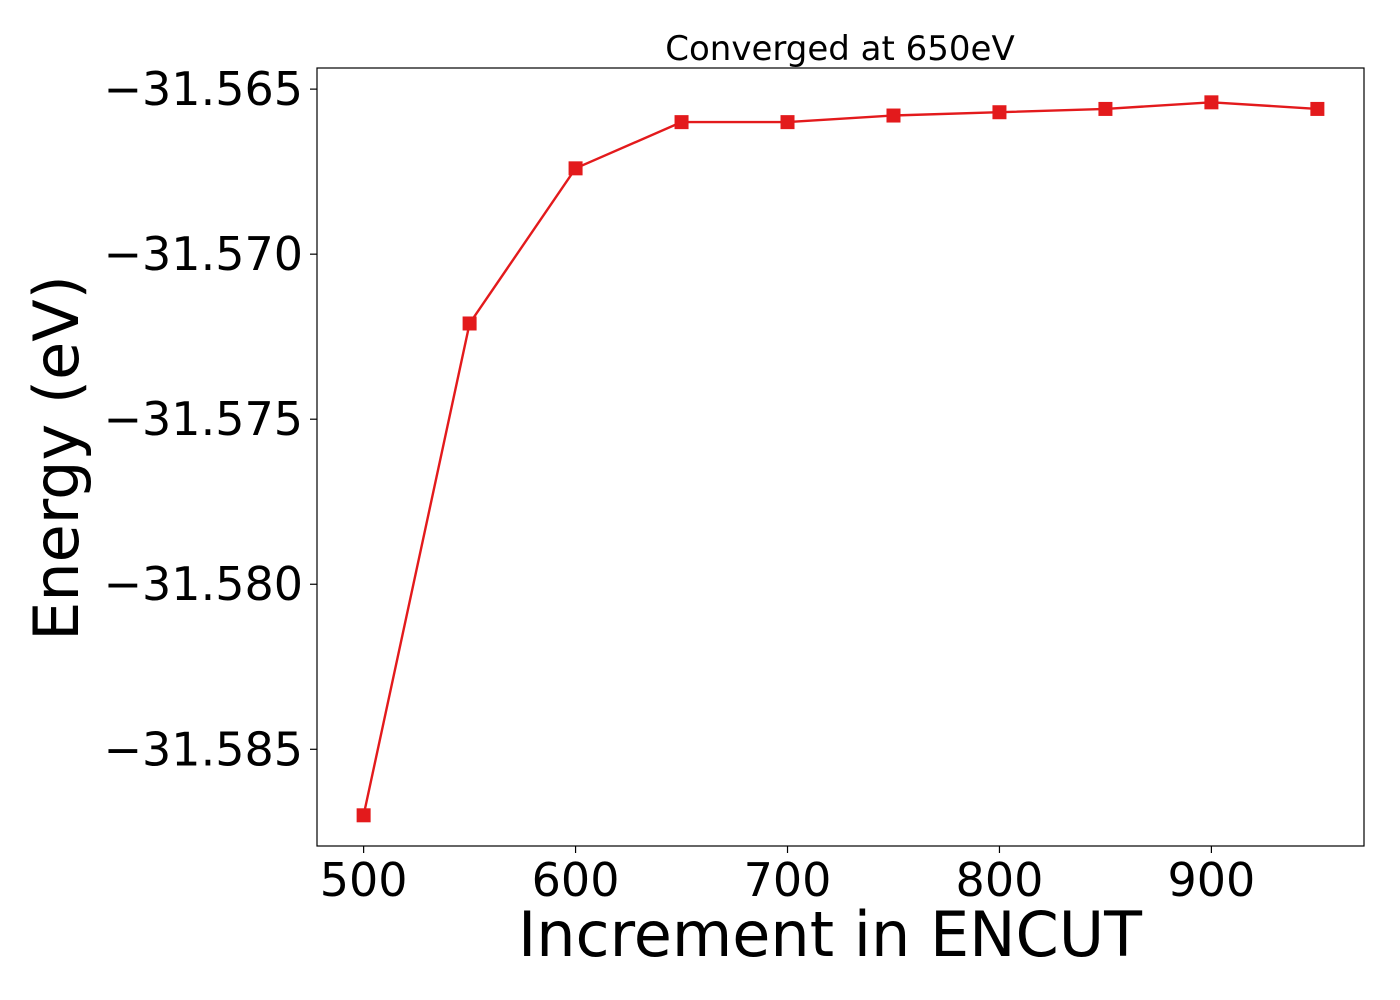 Image resolution: width=1400 pixels, height=1000 pixels. Describe the element at coordinates (364, 880) in the screenshot. I see `x-tick-label: 500` at that location.